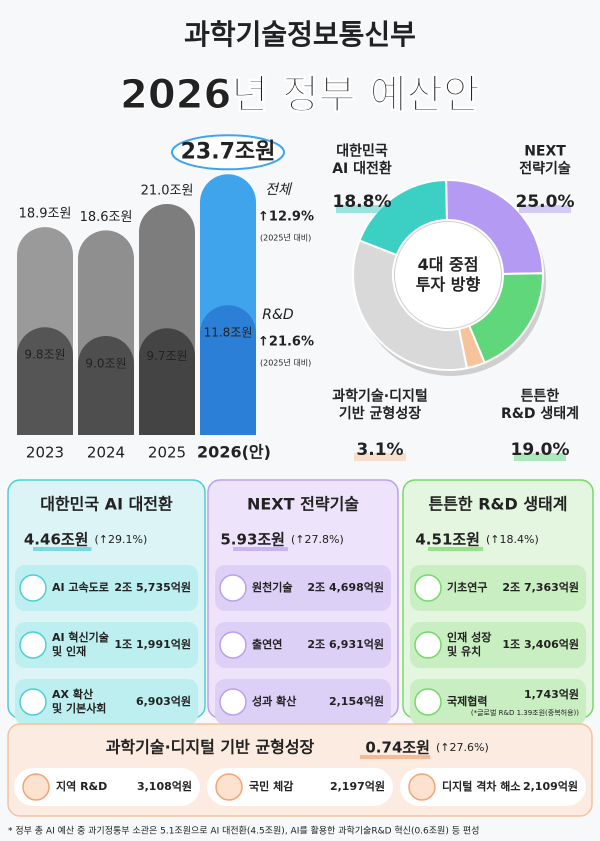  Describe the element at coordinates (80, 644) in the screenshot. I see `item-name: AI 혁신기술 및 인재` at that location.